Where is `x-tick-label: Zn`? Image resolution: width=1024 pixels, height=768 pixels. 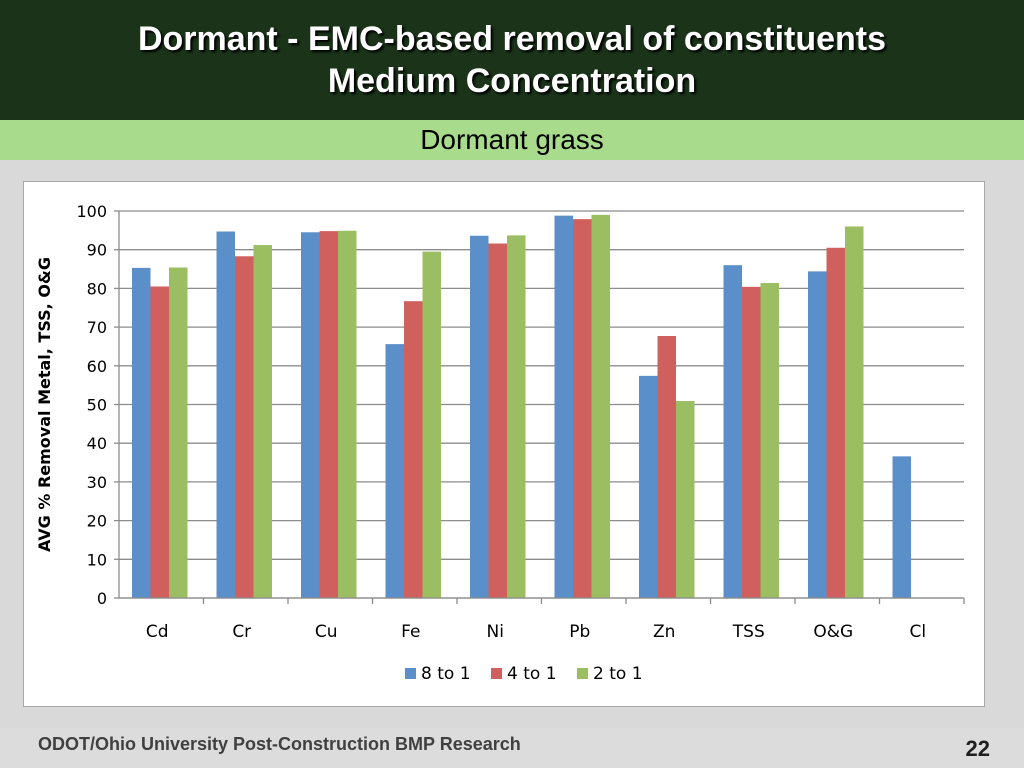 x-tick-label: Zn is located at coordinates (664, 632).